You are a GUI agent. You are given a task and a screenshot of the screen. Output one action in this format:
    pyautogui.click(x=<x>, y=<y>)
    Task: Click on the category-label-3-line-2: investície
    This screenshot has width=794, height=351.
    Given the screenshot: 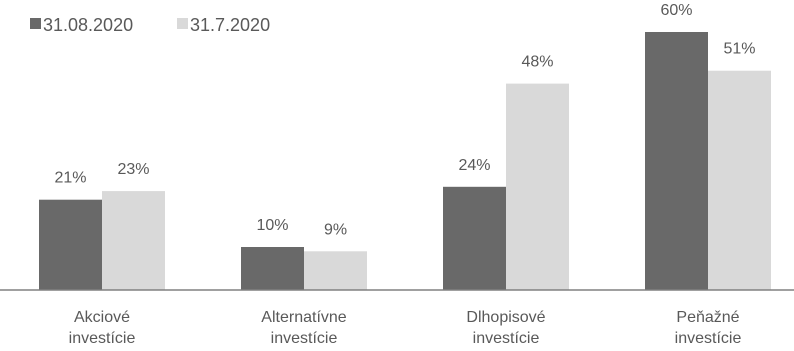 What is the action you would take?
    pyautogui.click(x=506, y=338)
    